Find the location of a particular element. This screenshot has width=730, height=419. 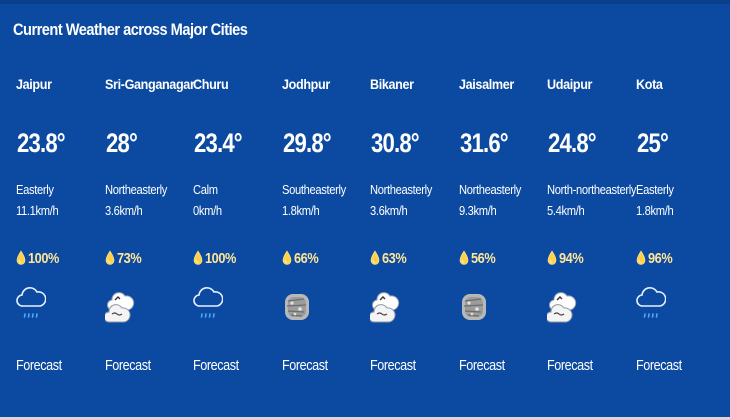

city-name: Jodhpur is located at coordinates (306, 84).